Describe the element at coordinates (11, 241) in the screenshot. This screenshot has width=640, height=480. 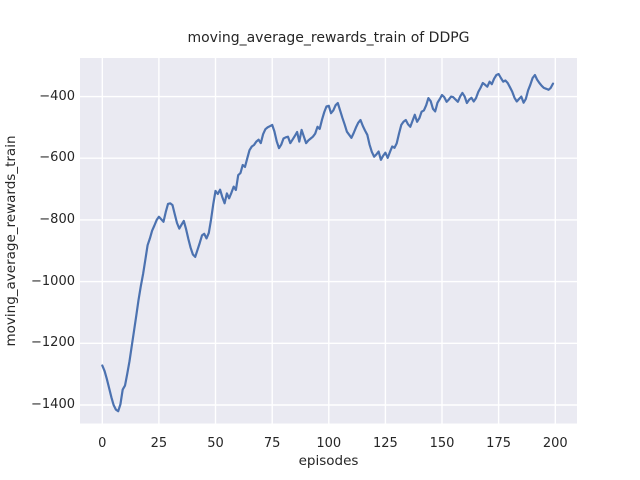
I see `y-axis-label: moving_average_rewards_train` at that location.